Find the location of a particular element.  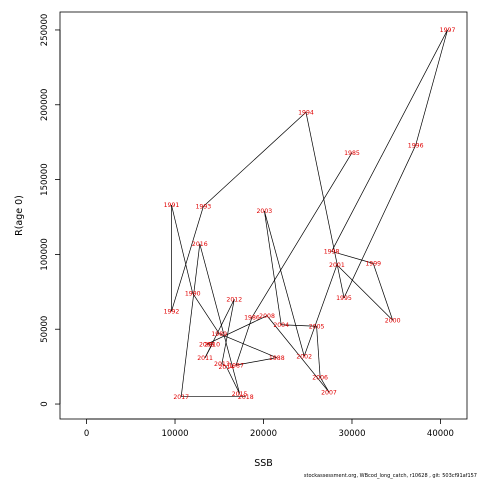

year-label-1998: 1998 is located at coordinates (332, 252).